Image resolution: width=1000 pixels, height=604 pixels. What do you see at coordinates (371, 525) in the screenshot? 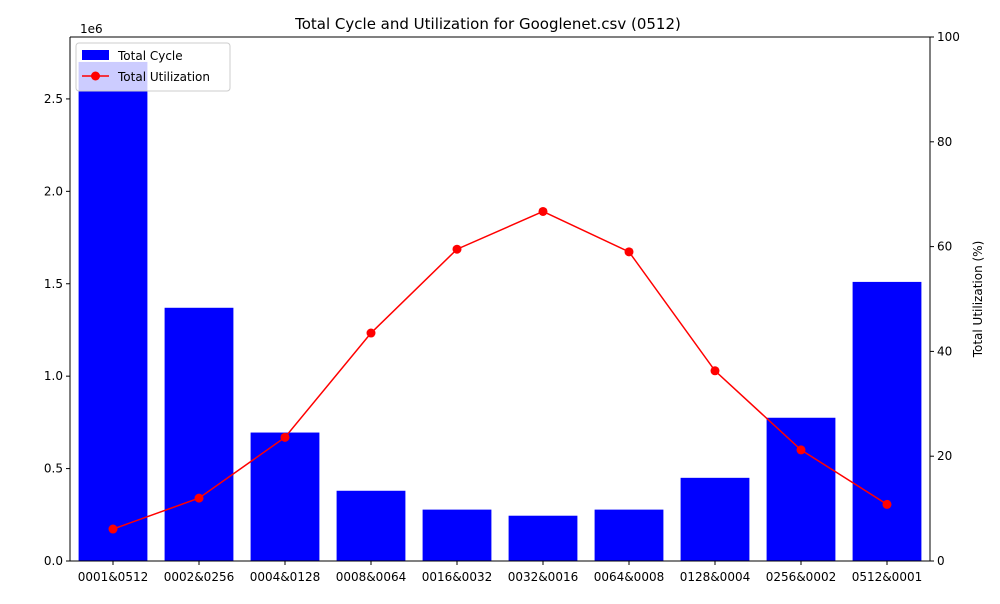
I see `bar-0008&0064` at bounding box center [371, 525].